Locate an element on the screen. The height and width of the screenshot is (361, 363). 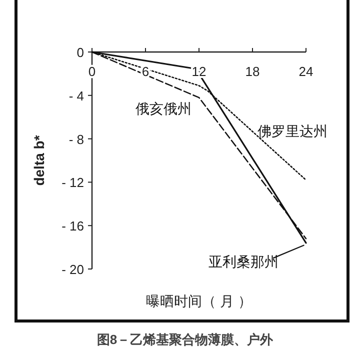
text: 图8－乙烯基聚合物薄膜、户外 is located at coordinates (185, 339).